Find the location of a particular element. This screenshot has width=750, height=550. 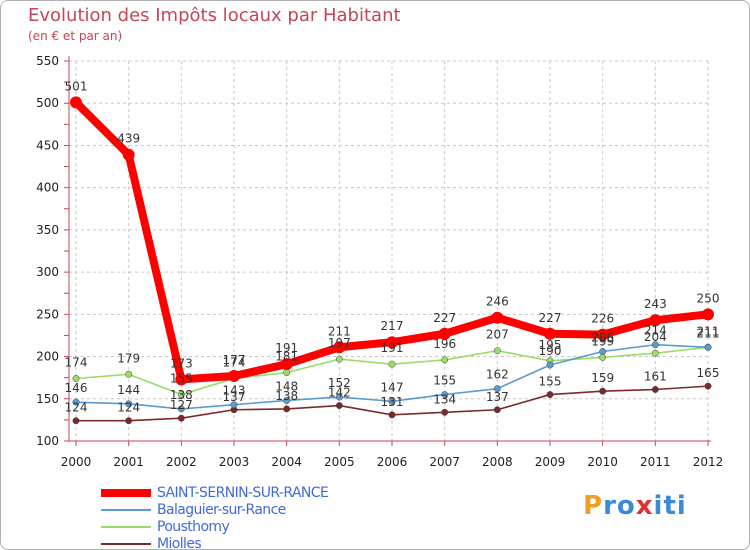

value-label: 165 is located at coordinates (708, 373).